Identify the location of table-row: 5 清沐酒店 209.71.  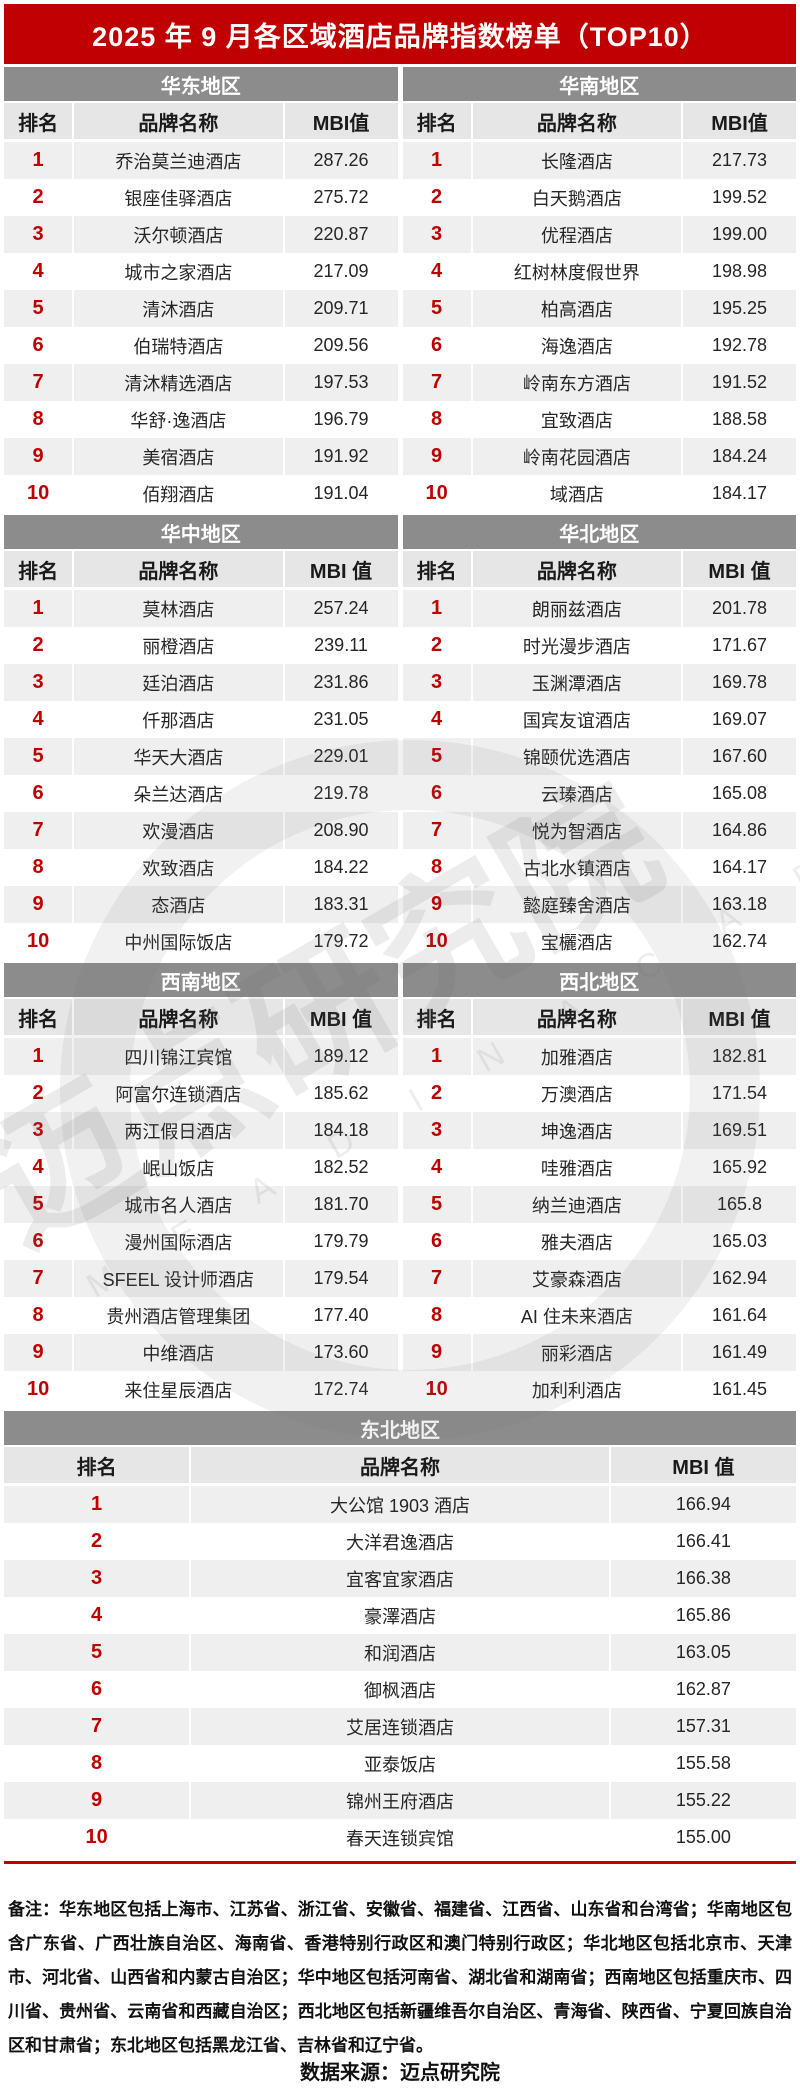
(201, 308).